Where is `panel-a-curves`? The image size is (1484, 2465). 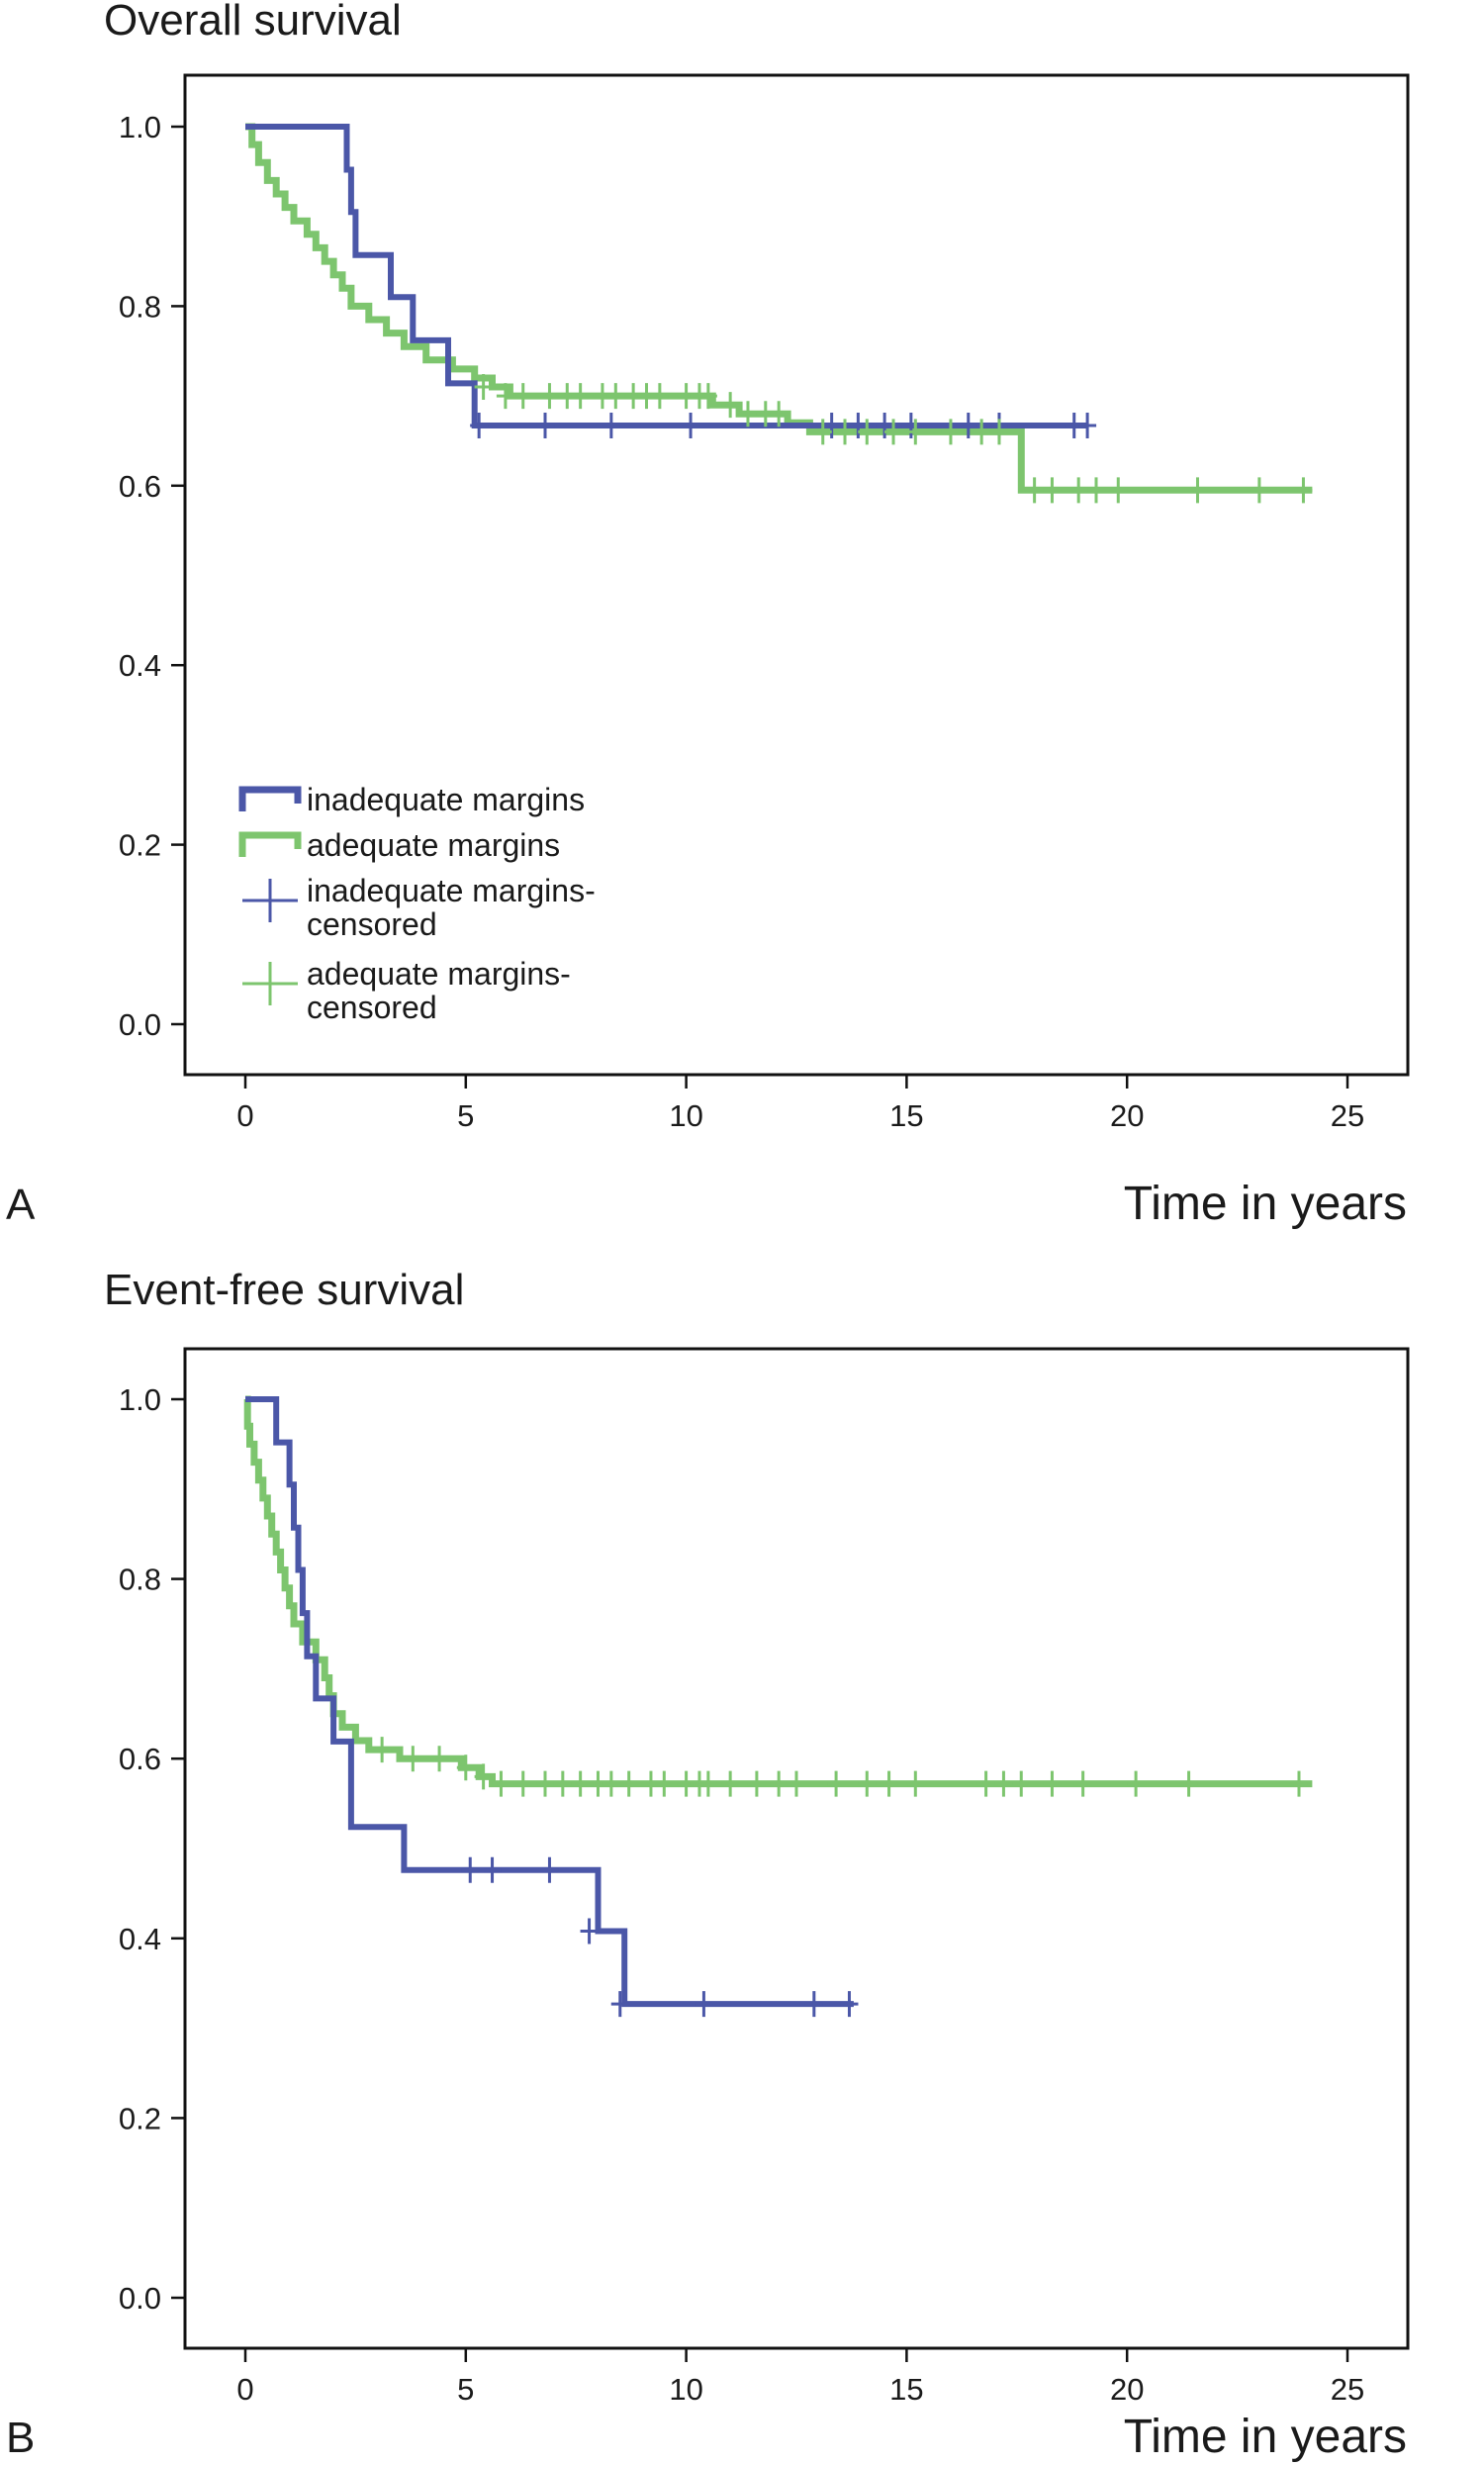 panel-a-curves is located at coordinates (779, 308).